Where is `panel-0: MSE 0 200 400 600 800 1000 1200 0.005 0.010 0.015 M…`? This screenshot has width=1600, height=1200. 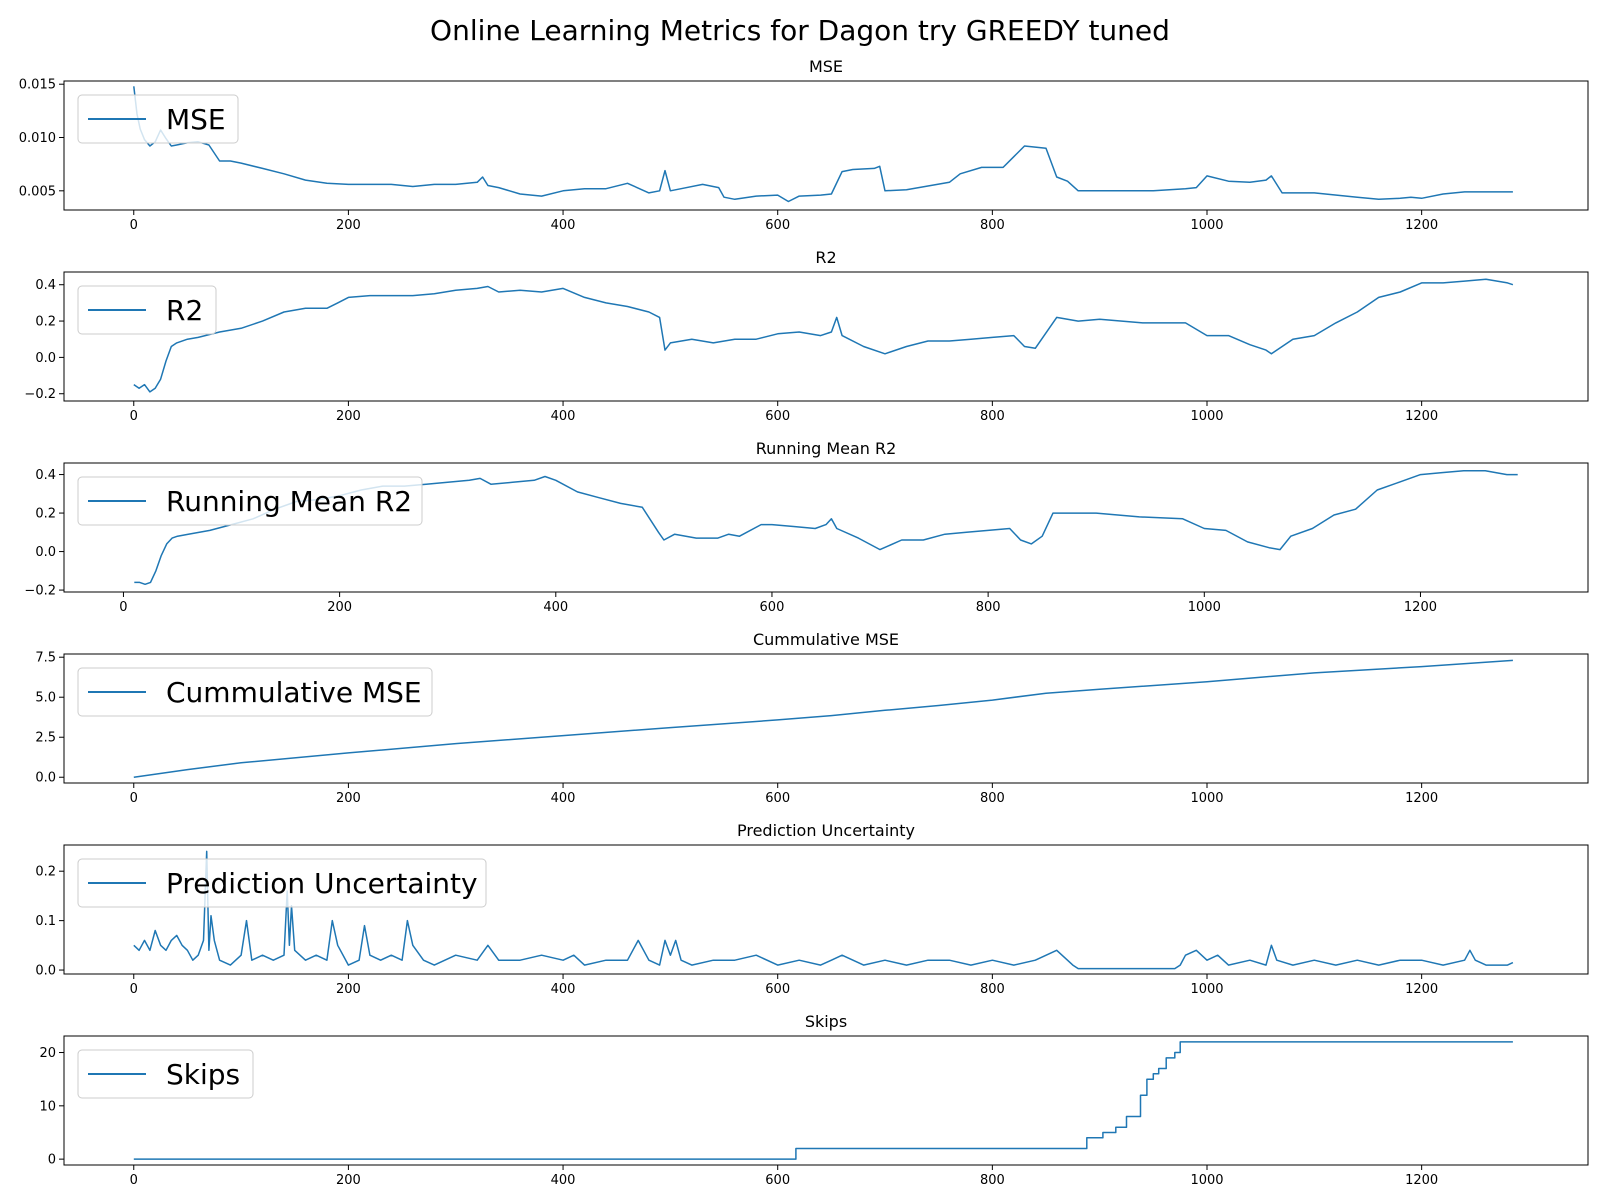
panel-0: MSE 0 200 400 600 800 1000 1200 0.005 0.010 0.015 M… is located at coordinates (804, 145).